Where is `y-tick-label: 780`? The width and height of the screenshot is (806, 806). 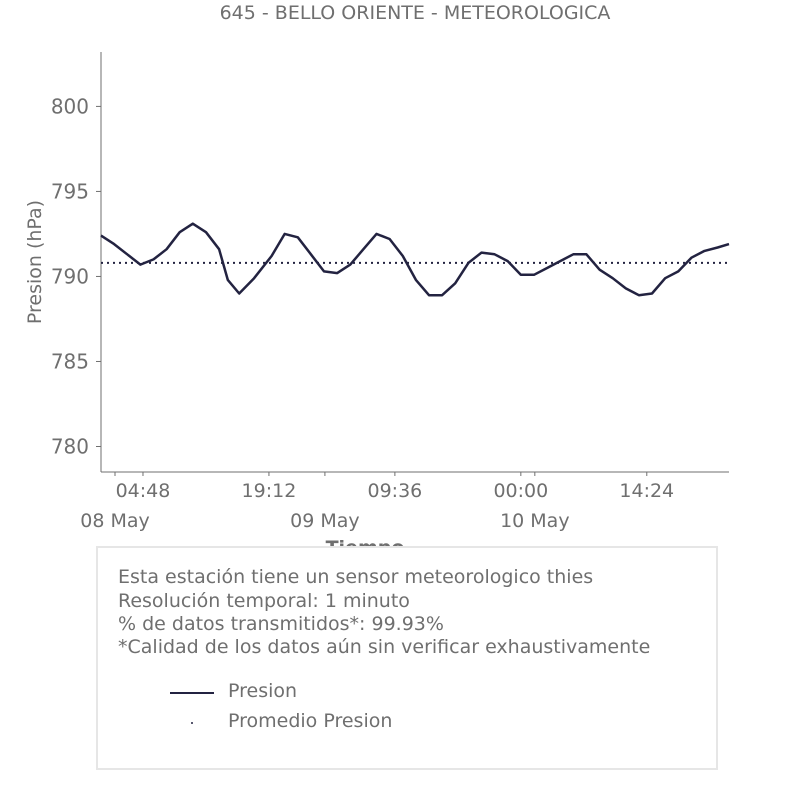 y-tick-label: 780 is located at coordinates (70, 446).